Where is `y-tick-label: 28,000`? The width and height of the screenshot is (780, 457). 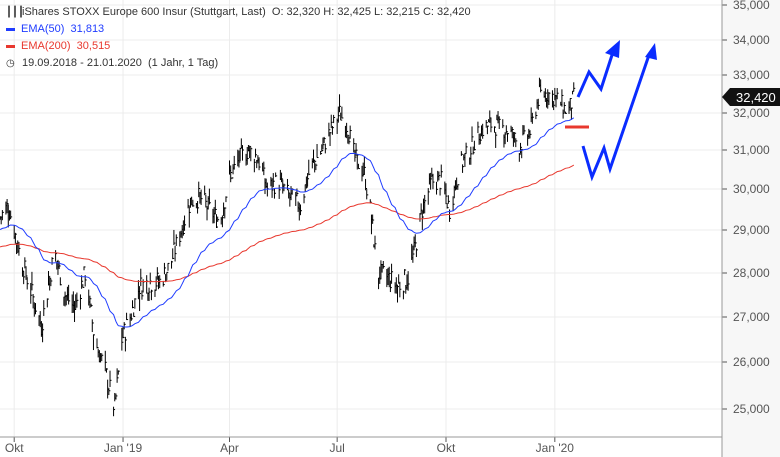
y-tick-label: 28,000 is located at coordinates (751, 273).